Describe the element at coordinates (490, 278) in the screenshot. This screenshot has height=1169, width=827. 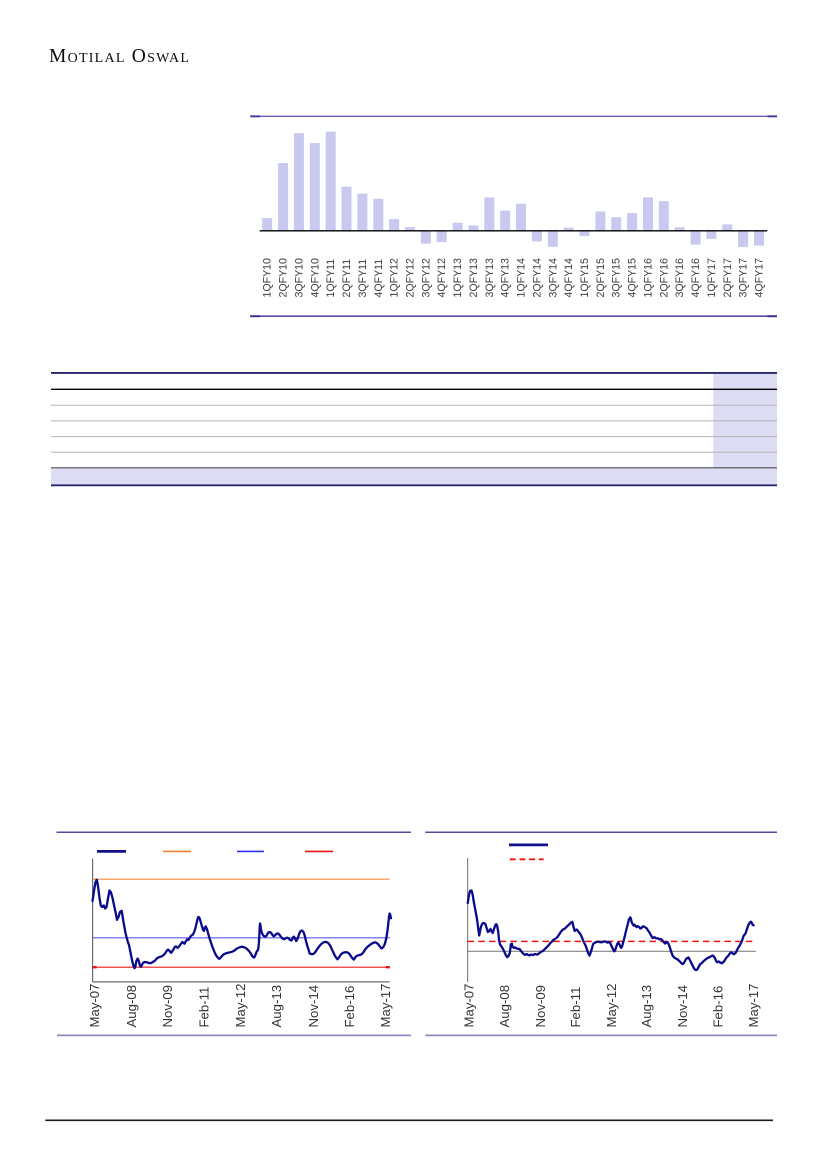
I see `svg-text: 3QFY13` at that location.